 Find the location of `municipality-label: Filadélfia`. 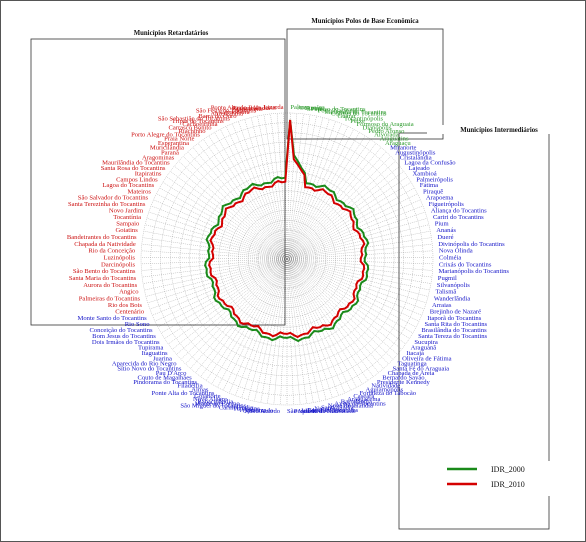

municipality-label: Filadélfia is located at coordinates (189, 386).